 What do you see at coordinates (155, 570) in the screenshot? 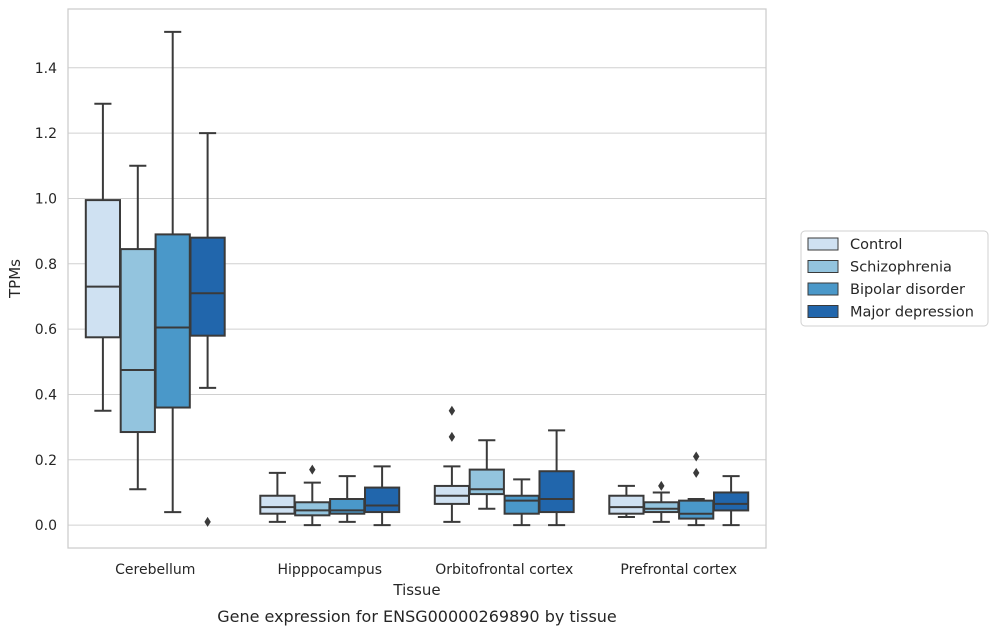
I see `x-tick-label: Cerebellum` at bounding box center [155, 570].